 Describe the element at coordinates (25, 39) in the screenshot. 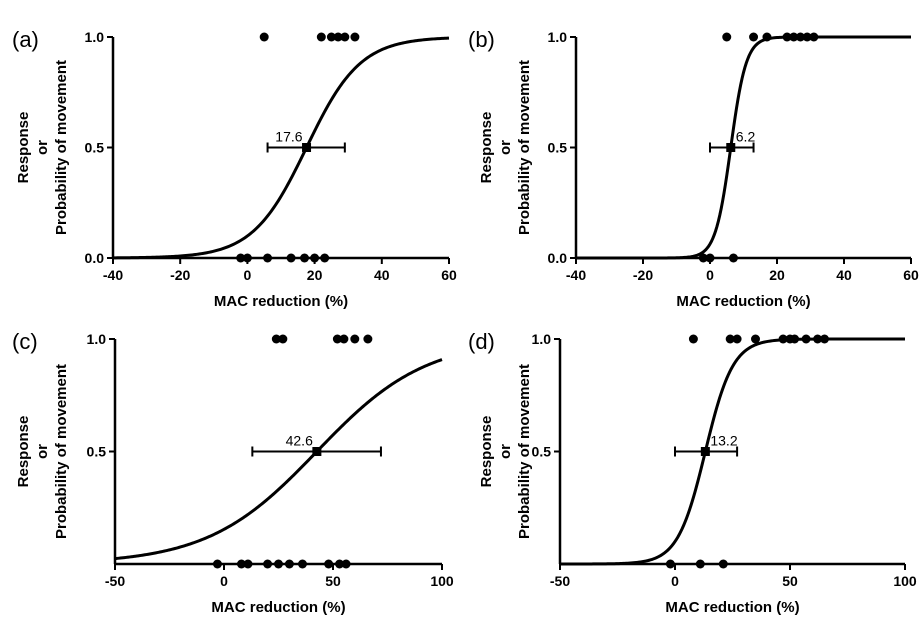

I see `panel-label: (a)` at that location.